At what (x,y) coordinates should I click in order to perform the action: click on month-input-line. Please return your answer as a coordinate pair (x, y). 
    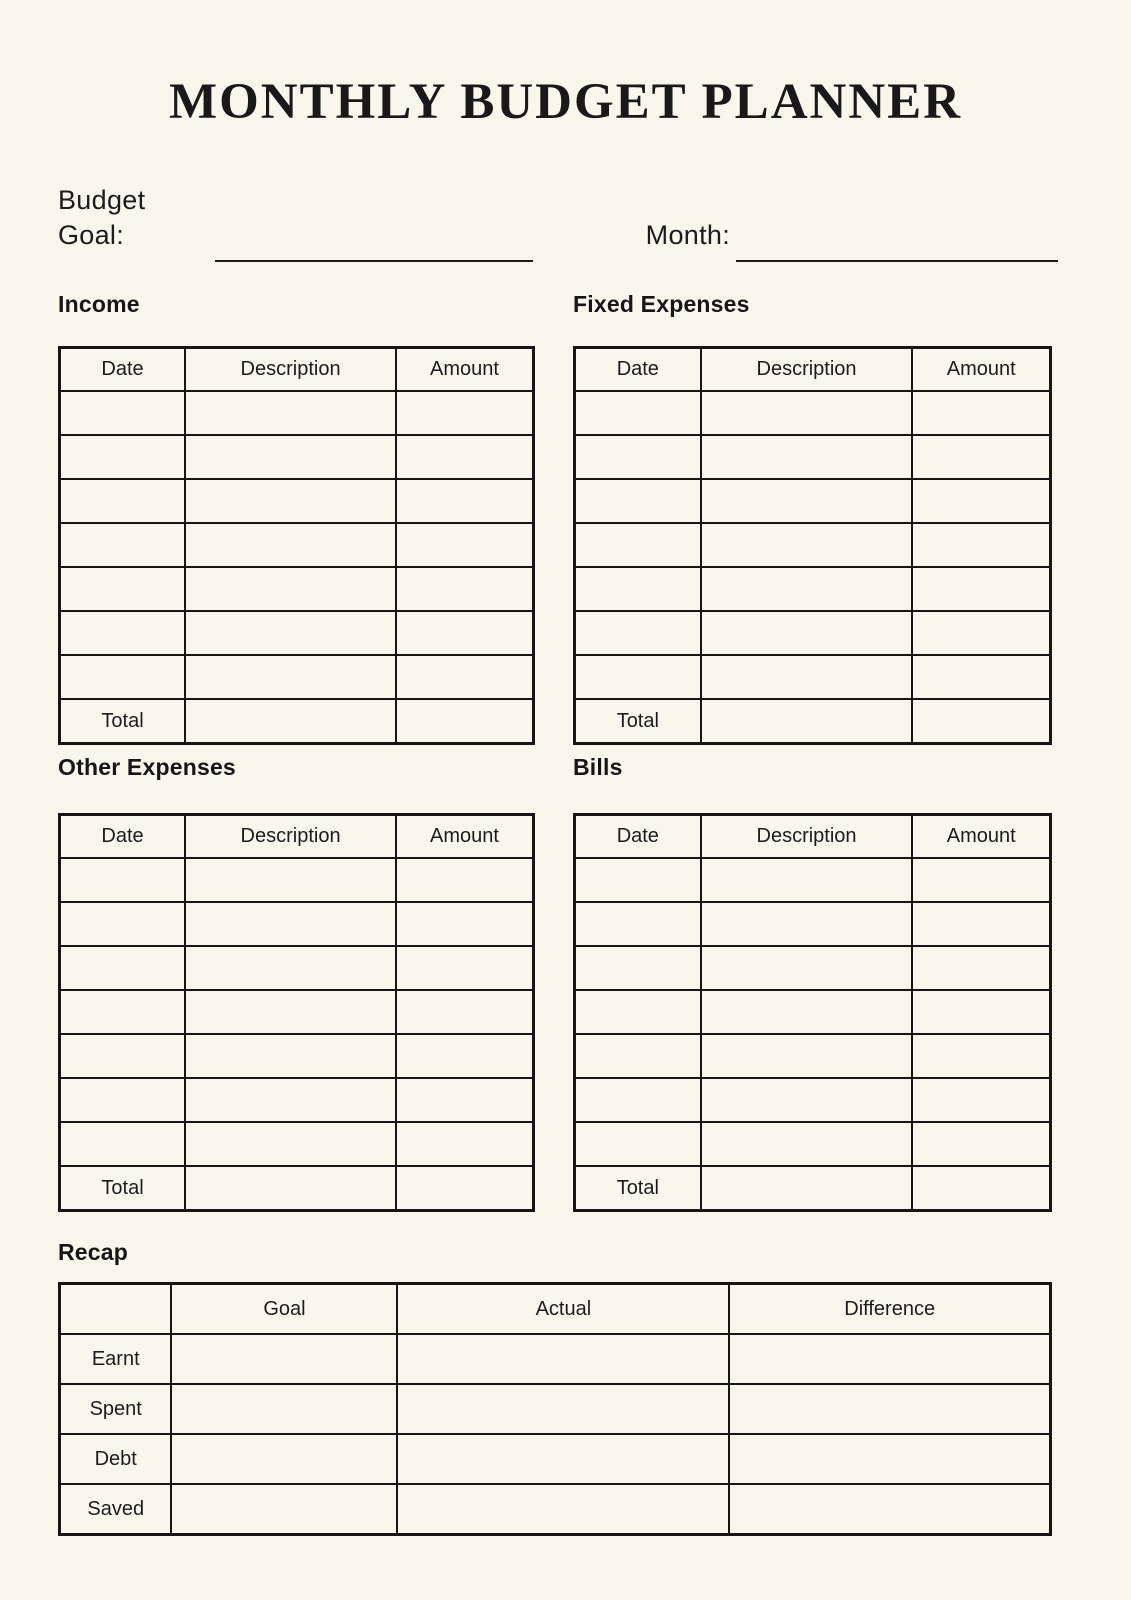
    Looking at the image, I should click on (897, 261).